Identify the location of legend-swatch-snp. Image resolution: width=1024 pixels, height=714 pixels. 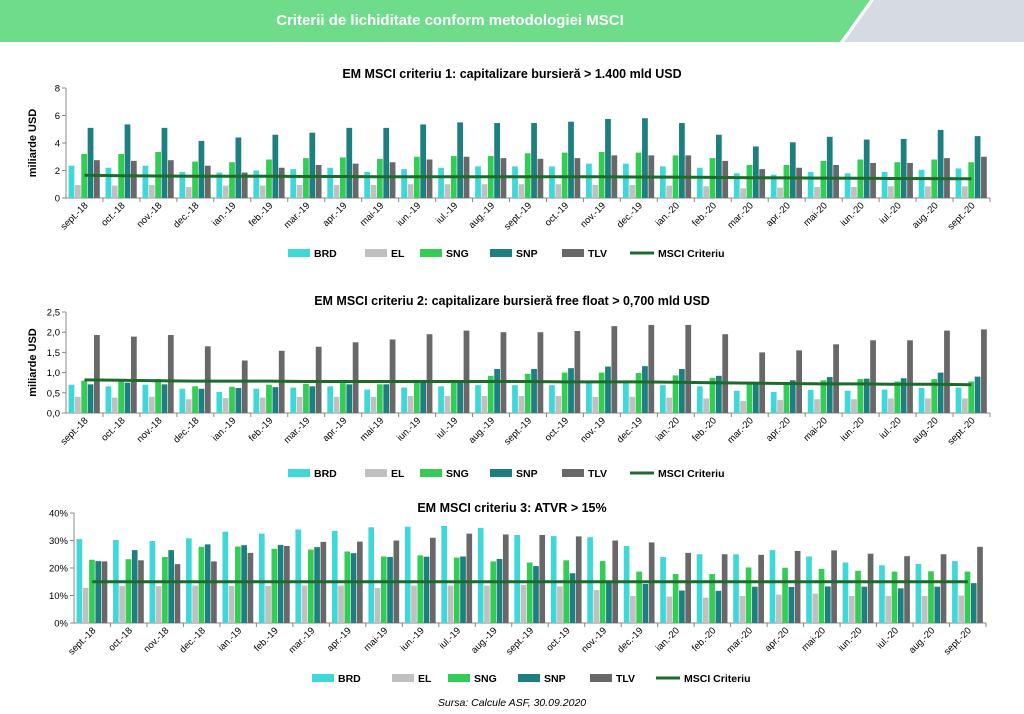
(501, 473).